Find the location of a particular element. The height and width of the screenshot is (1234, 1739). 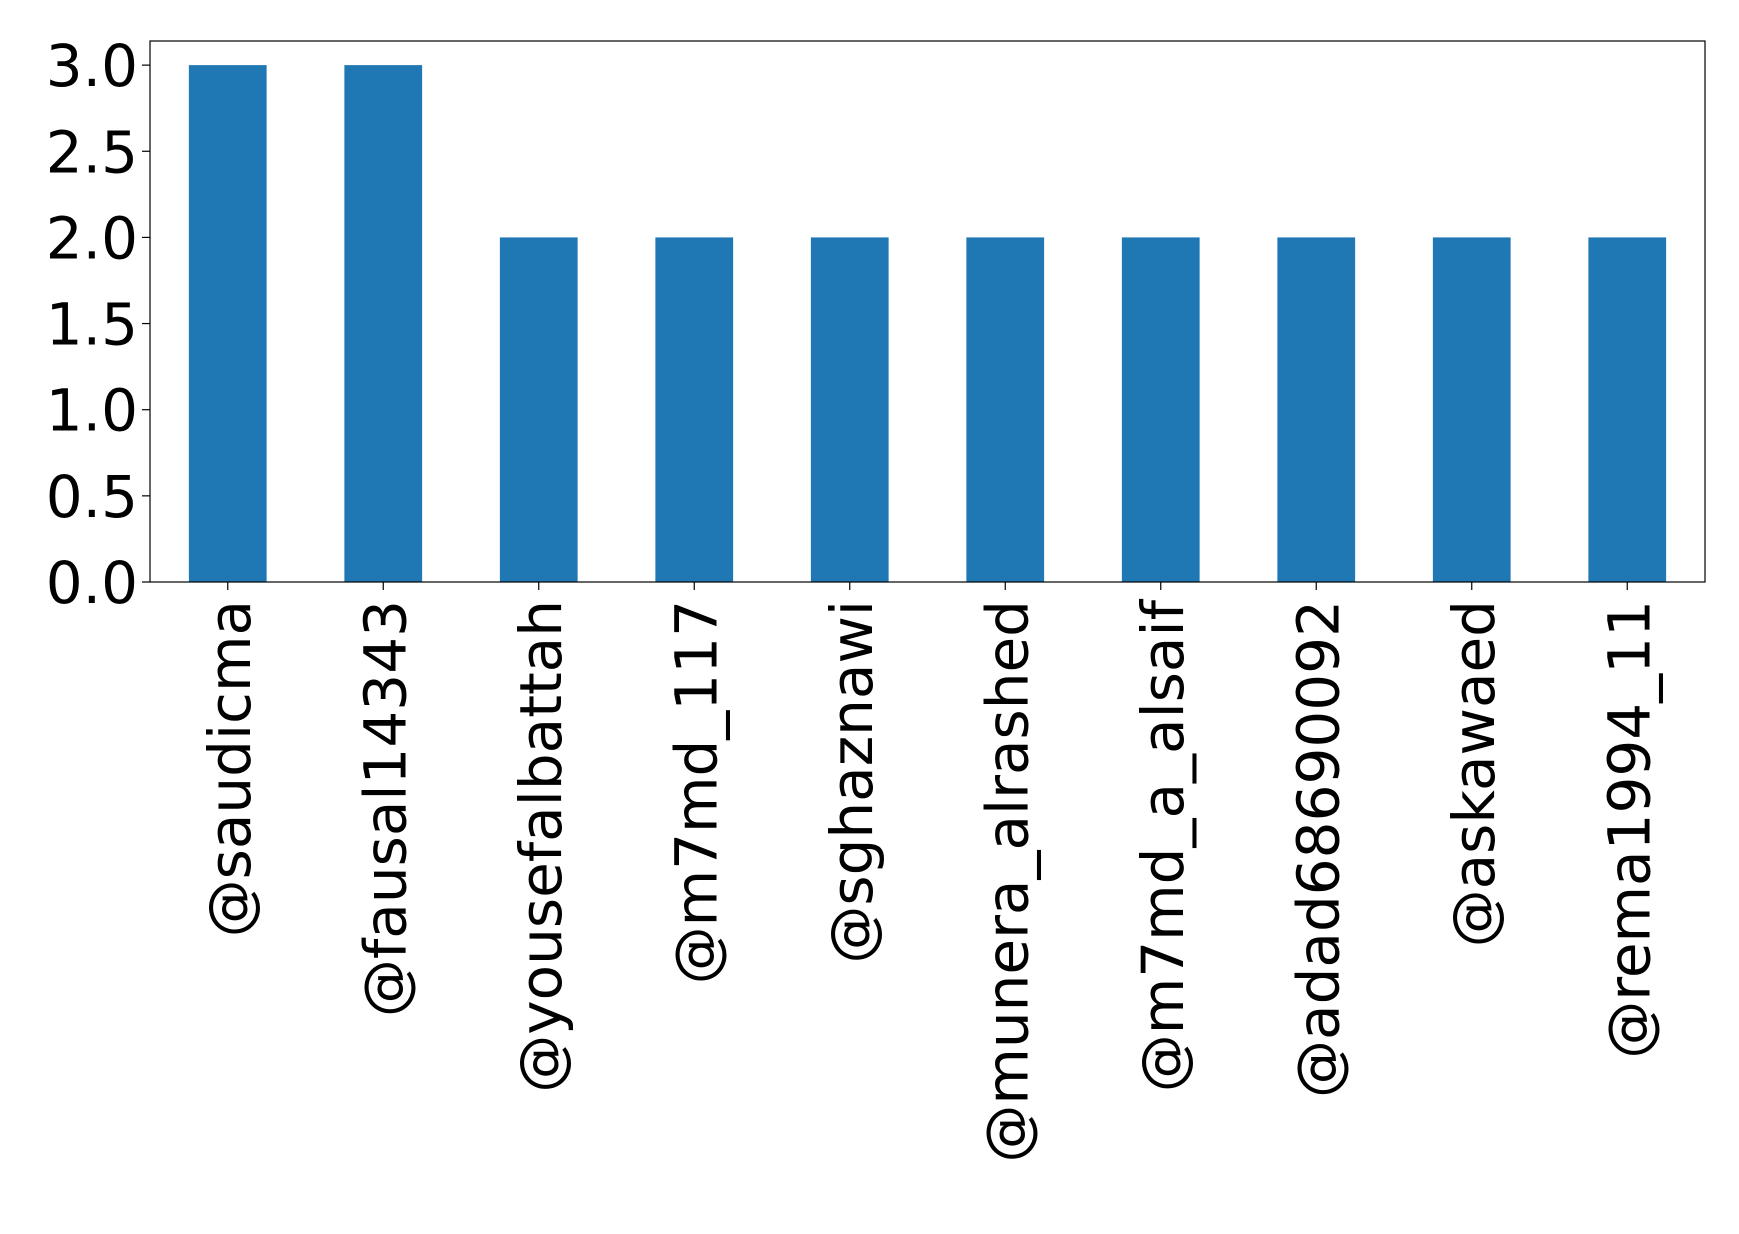

x-tick-label: @askawaed is located at coordinates (1474, 773).